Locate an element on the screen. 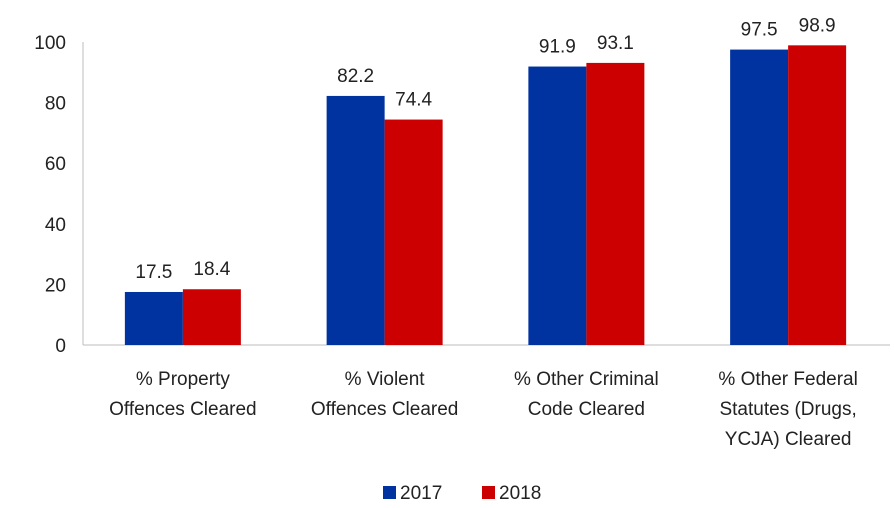 The image size is (895, 508). y-tick-label: 20 is located at coordinates (55, 285).